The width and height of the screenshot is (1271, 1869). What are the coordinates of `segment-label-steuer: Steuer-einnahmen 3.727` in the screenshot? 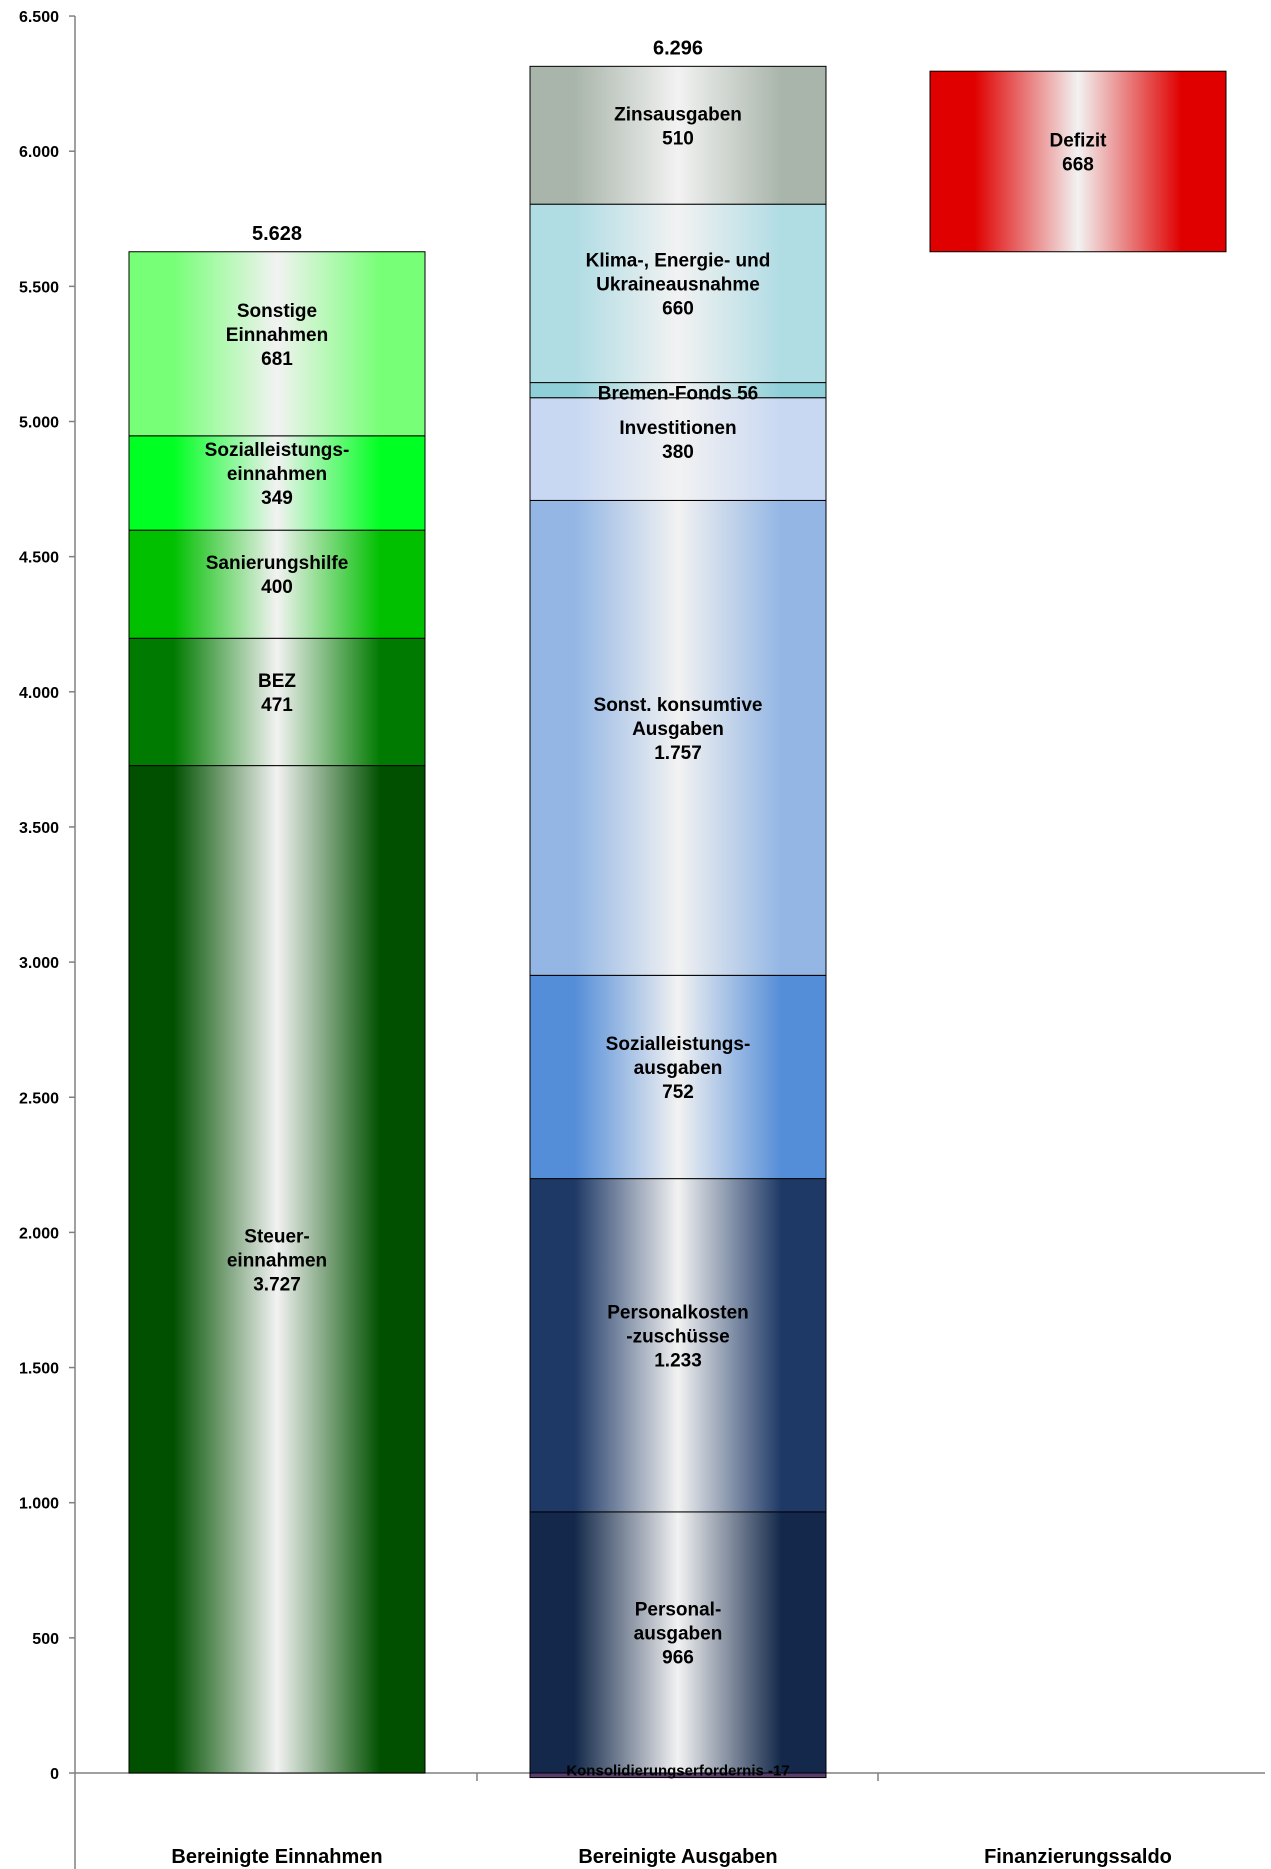 It's located at (277, 1260).